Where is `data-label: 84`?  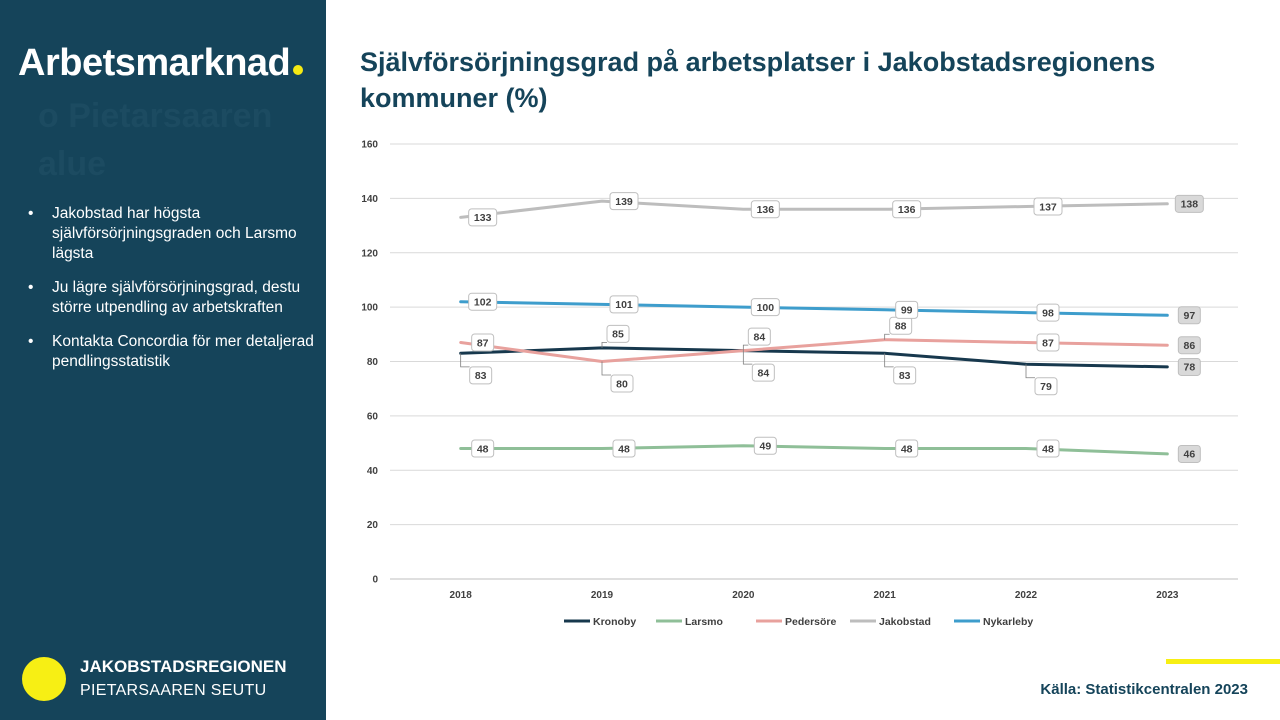 data-label: 84 is located at coordinates (756, 339).